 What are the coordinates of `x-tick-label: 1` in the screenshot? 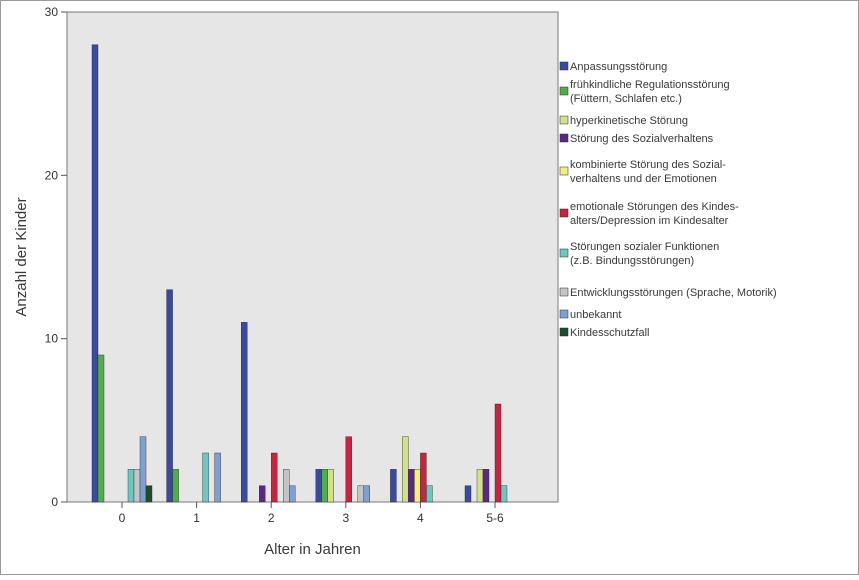 It's located at (196, 518).